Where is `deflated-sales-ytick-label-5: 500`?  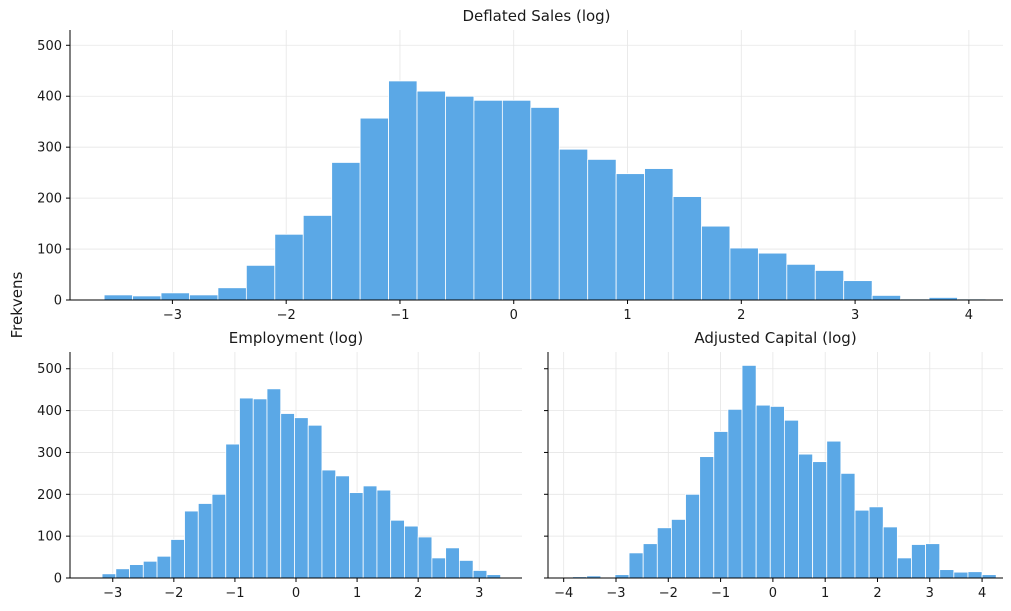
deflated-sales-ytick-label-5: 500 is located at coordinates (49, 46).